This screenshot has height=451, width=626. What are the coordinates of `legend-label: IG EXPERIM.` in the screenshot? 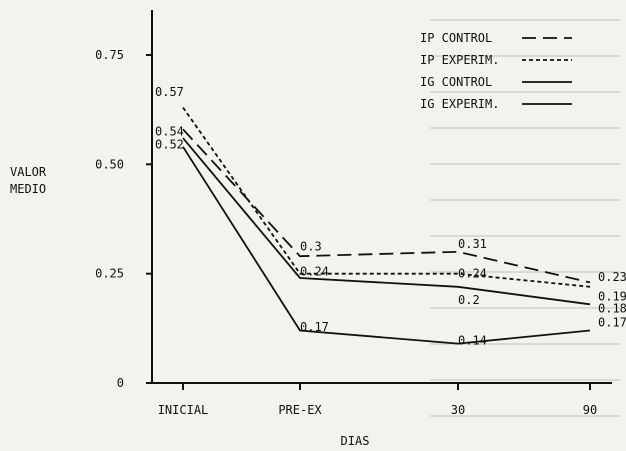 It's located at (459, 104).